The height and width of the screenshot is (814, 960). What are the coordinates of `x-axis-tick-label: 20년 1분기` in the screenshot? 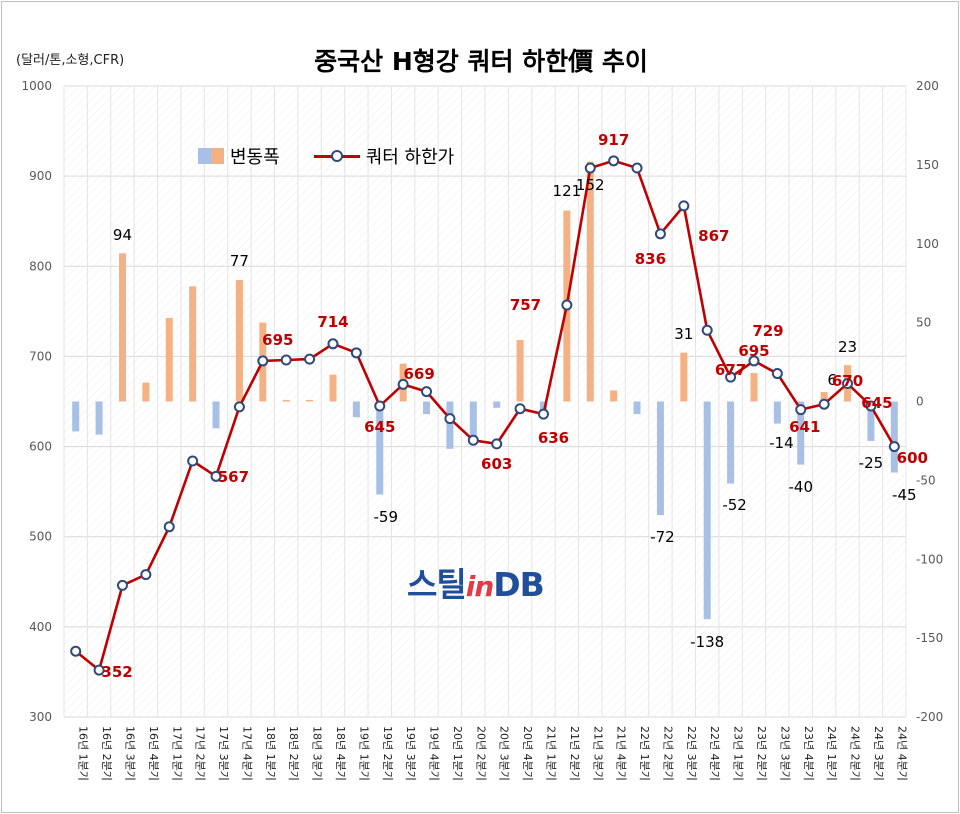 It's located at (457, 753).